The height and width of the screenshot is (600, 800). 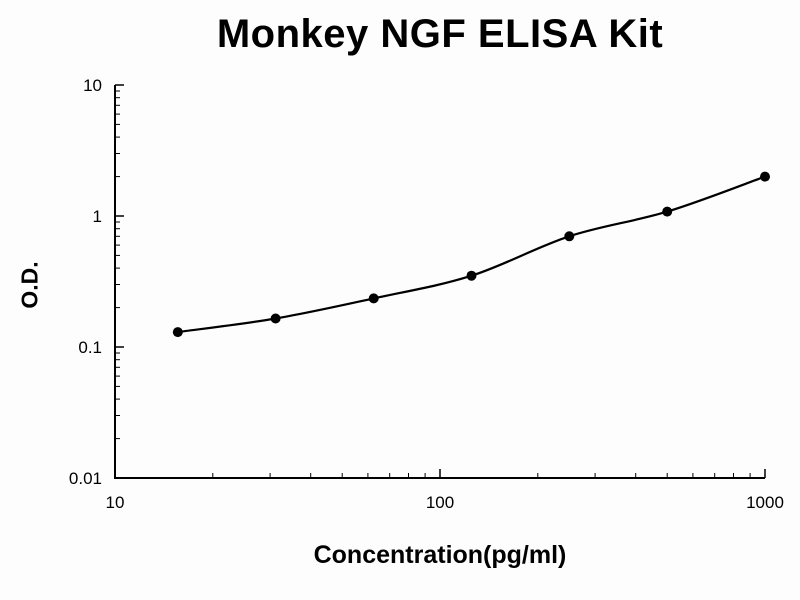 I want to click on svg-text: 1, so click(x=97, y=216).